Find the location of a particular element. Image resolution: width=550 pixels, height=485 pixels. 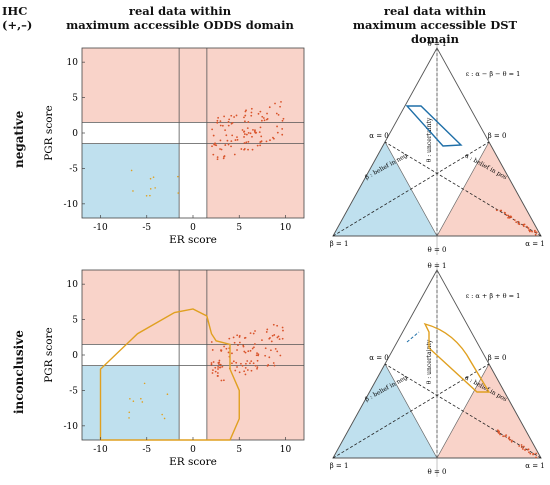

ihc-label: IHC is located at coordinates (15, 11).